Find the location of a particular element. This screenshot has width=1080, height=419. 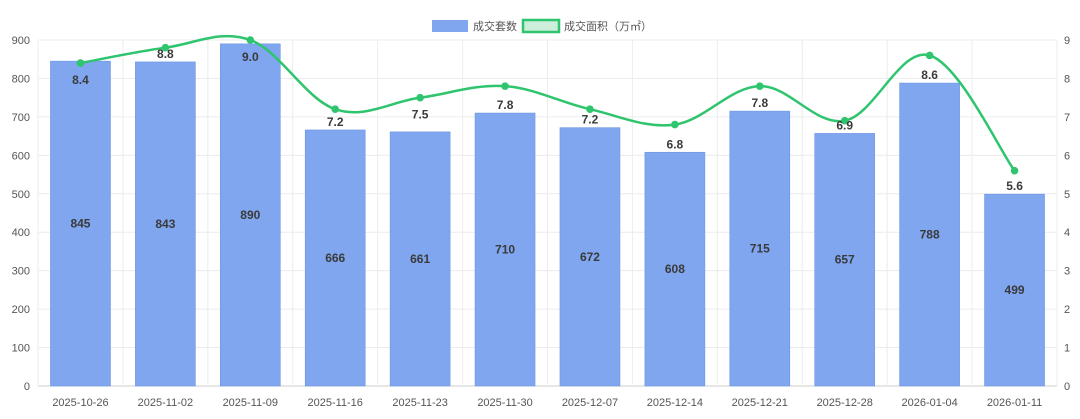

x-tick-label: 2025-10-26 is located at coordinates (80, 403).